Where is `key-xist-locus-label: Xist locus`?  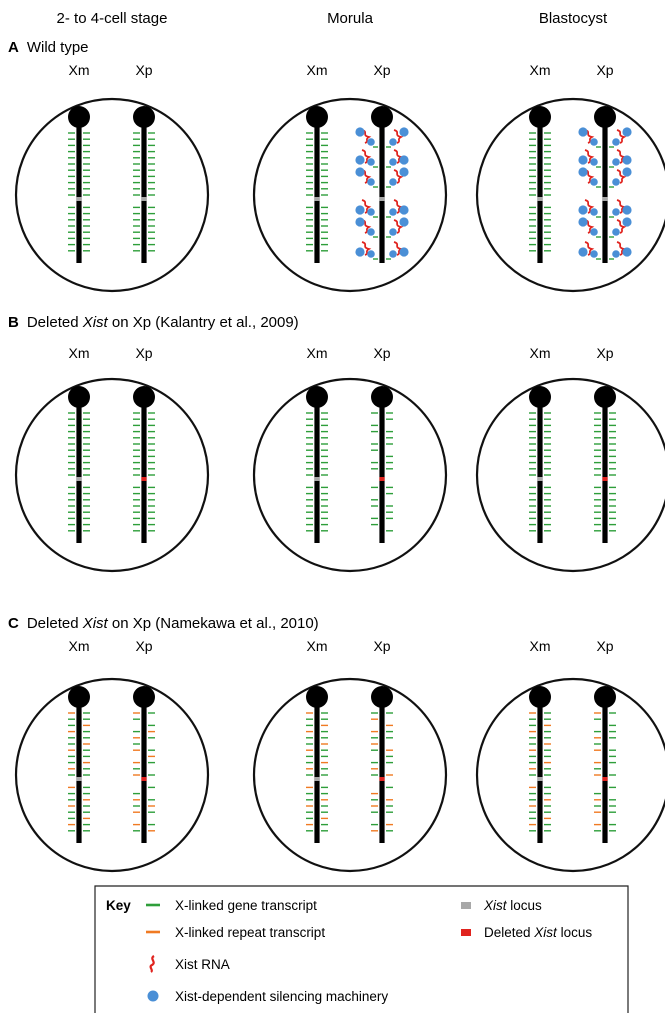 key-xist-locus-label: Xist locus is located at coordinates (512, 905).